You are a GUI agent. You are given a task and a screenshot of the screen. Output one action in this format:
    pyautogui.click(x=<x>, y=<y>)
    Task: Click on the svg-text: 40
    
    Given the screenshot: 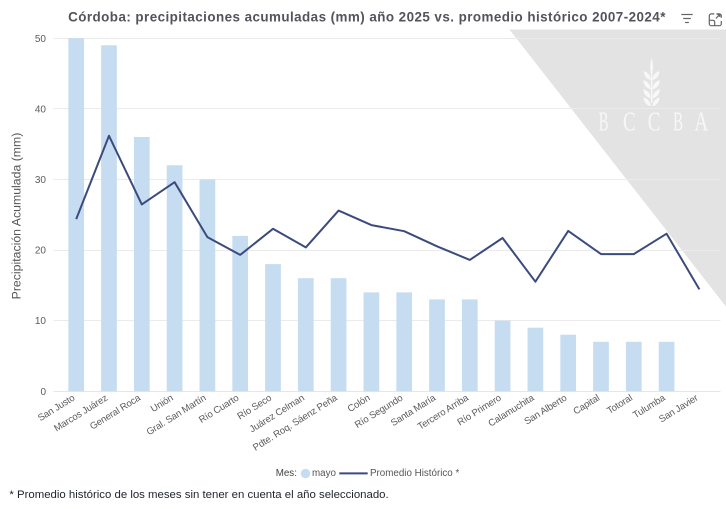 What is the action you would take?
    pyautogui.click(x=41, y=109)
    